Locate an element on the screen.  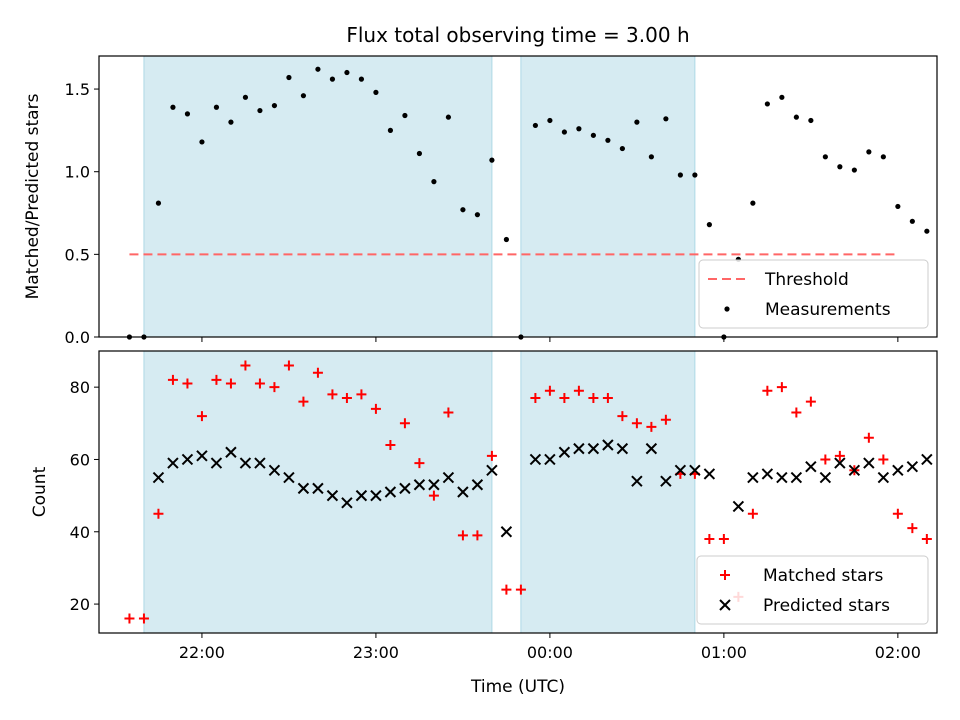
x-tick-label: 01:00 is located at coordinates (724, 652).